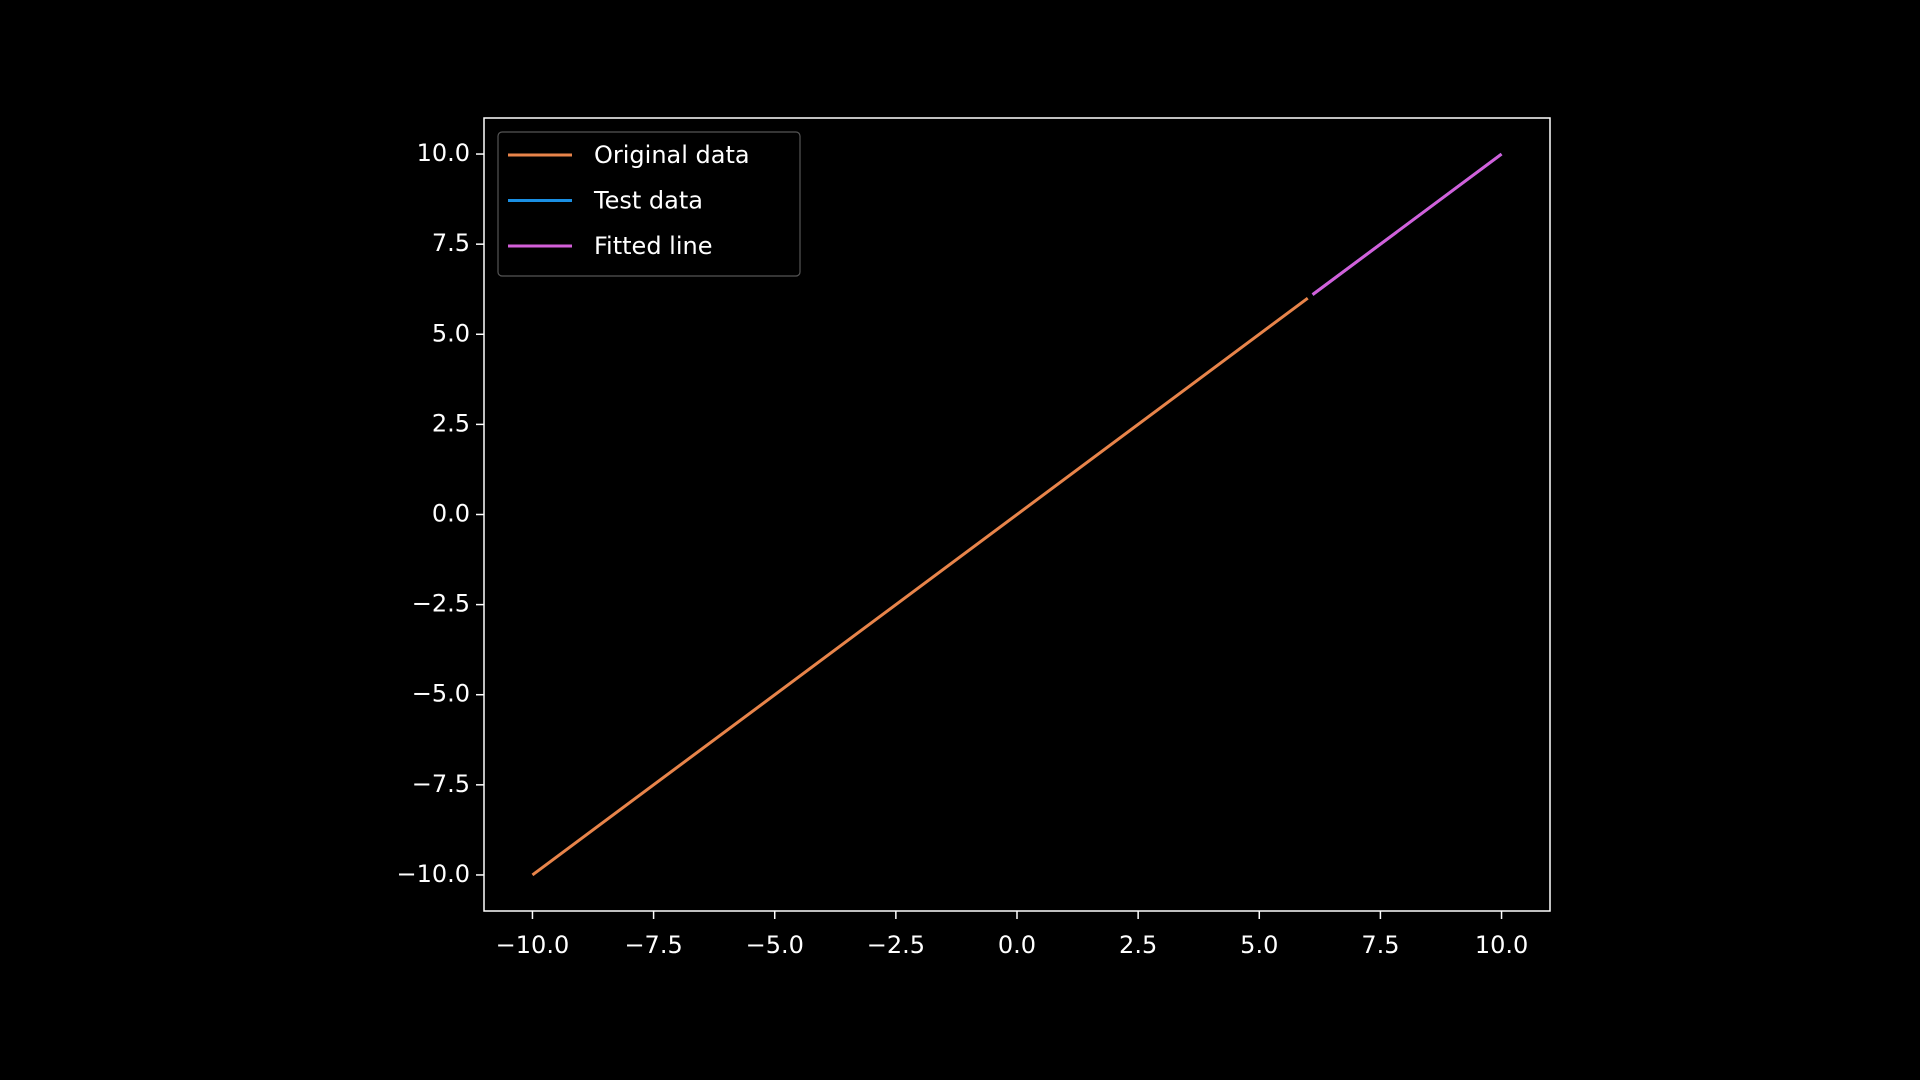 Image resolution: width=1920 pixels, height=1080 pixels. Describe the element at coordinates (441, 694) in the screenshot. I see `y-tick-label: −5.0` at that location.